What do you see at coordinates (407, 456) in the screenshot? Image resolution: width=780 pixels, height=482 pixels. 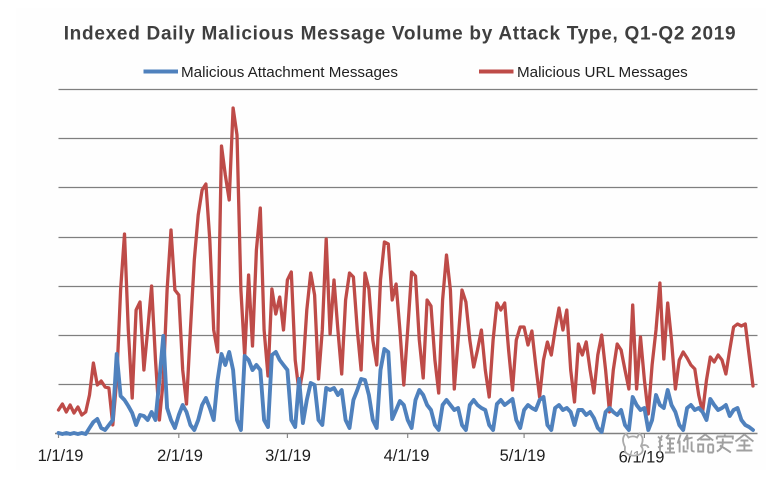 I see `svg-text: 4/1/19` at bounding box center [407, 456].